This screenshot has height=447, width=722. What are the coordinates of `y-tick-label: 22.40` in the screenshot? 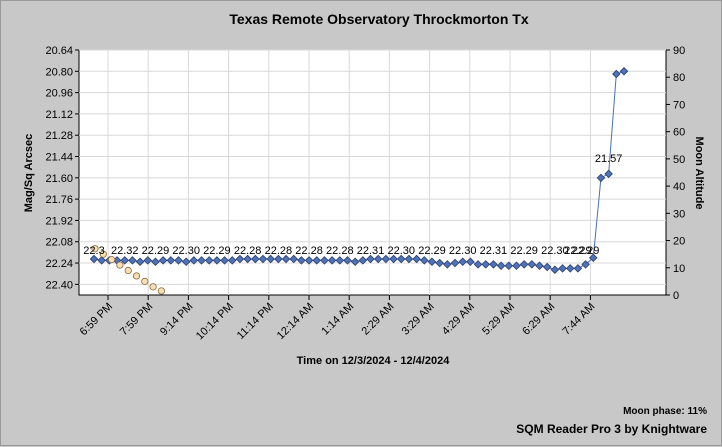 It's located at (59, 285).